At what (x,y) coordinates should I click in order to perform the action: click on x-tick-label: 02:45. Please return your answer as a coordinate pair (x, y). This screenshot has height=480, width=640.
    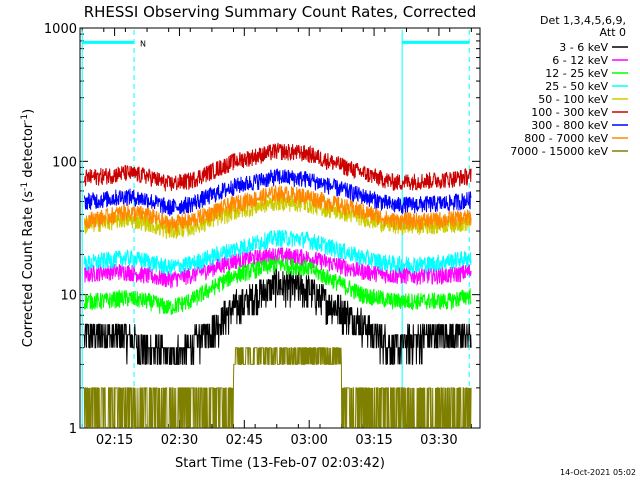
    Looking at the image, I should click on (244, 440).